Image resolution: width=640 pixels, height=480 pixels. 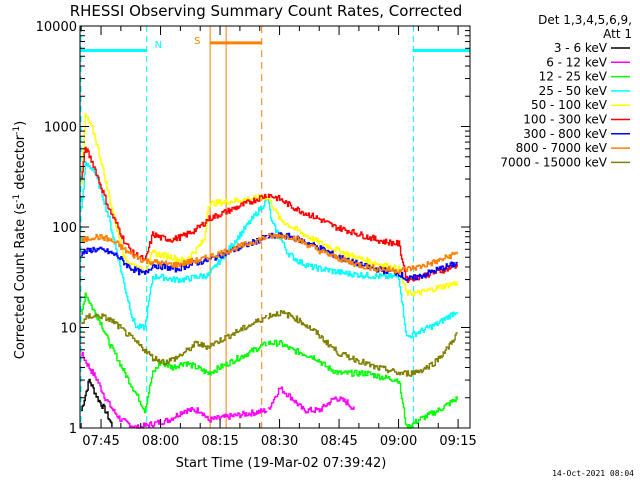 What do you see at coordinates (562, 148) in the screenshot?
I see `legend-label: 800 - 7000 keV` at bounding box center [562, 148].